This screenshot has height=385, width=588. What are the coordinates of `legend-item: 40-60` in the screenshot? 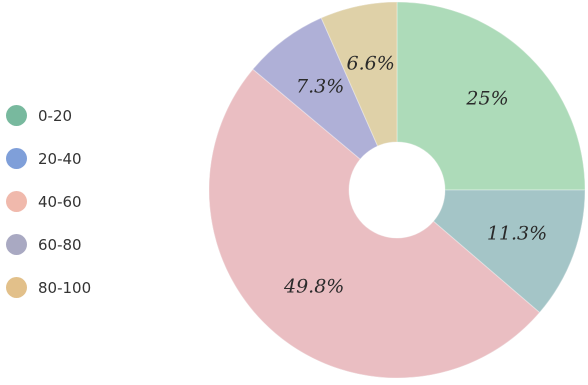 It's located at (48, 201).